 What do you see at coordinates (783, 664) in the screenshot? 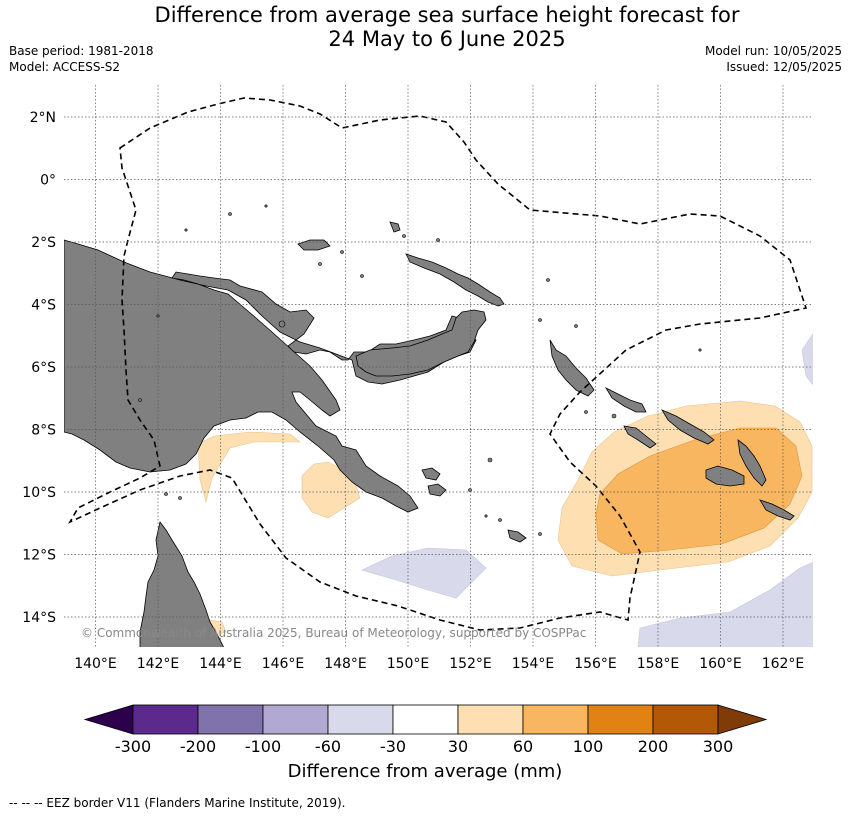
I see `lon-label: 162°E` at bounding box center [783, 664].